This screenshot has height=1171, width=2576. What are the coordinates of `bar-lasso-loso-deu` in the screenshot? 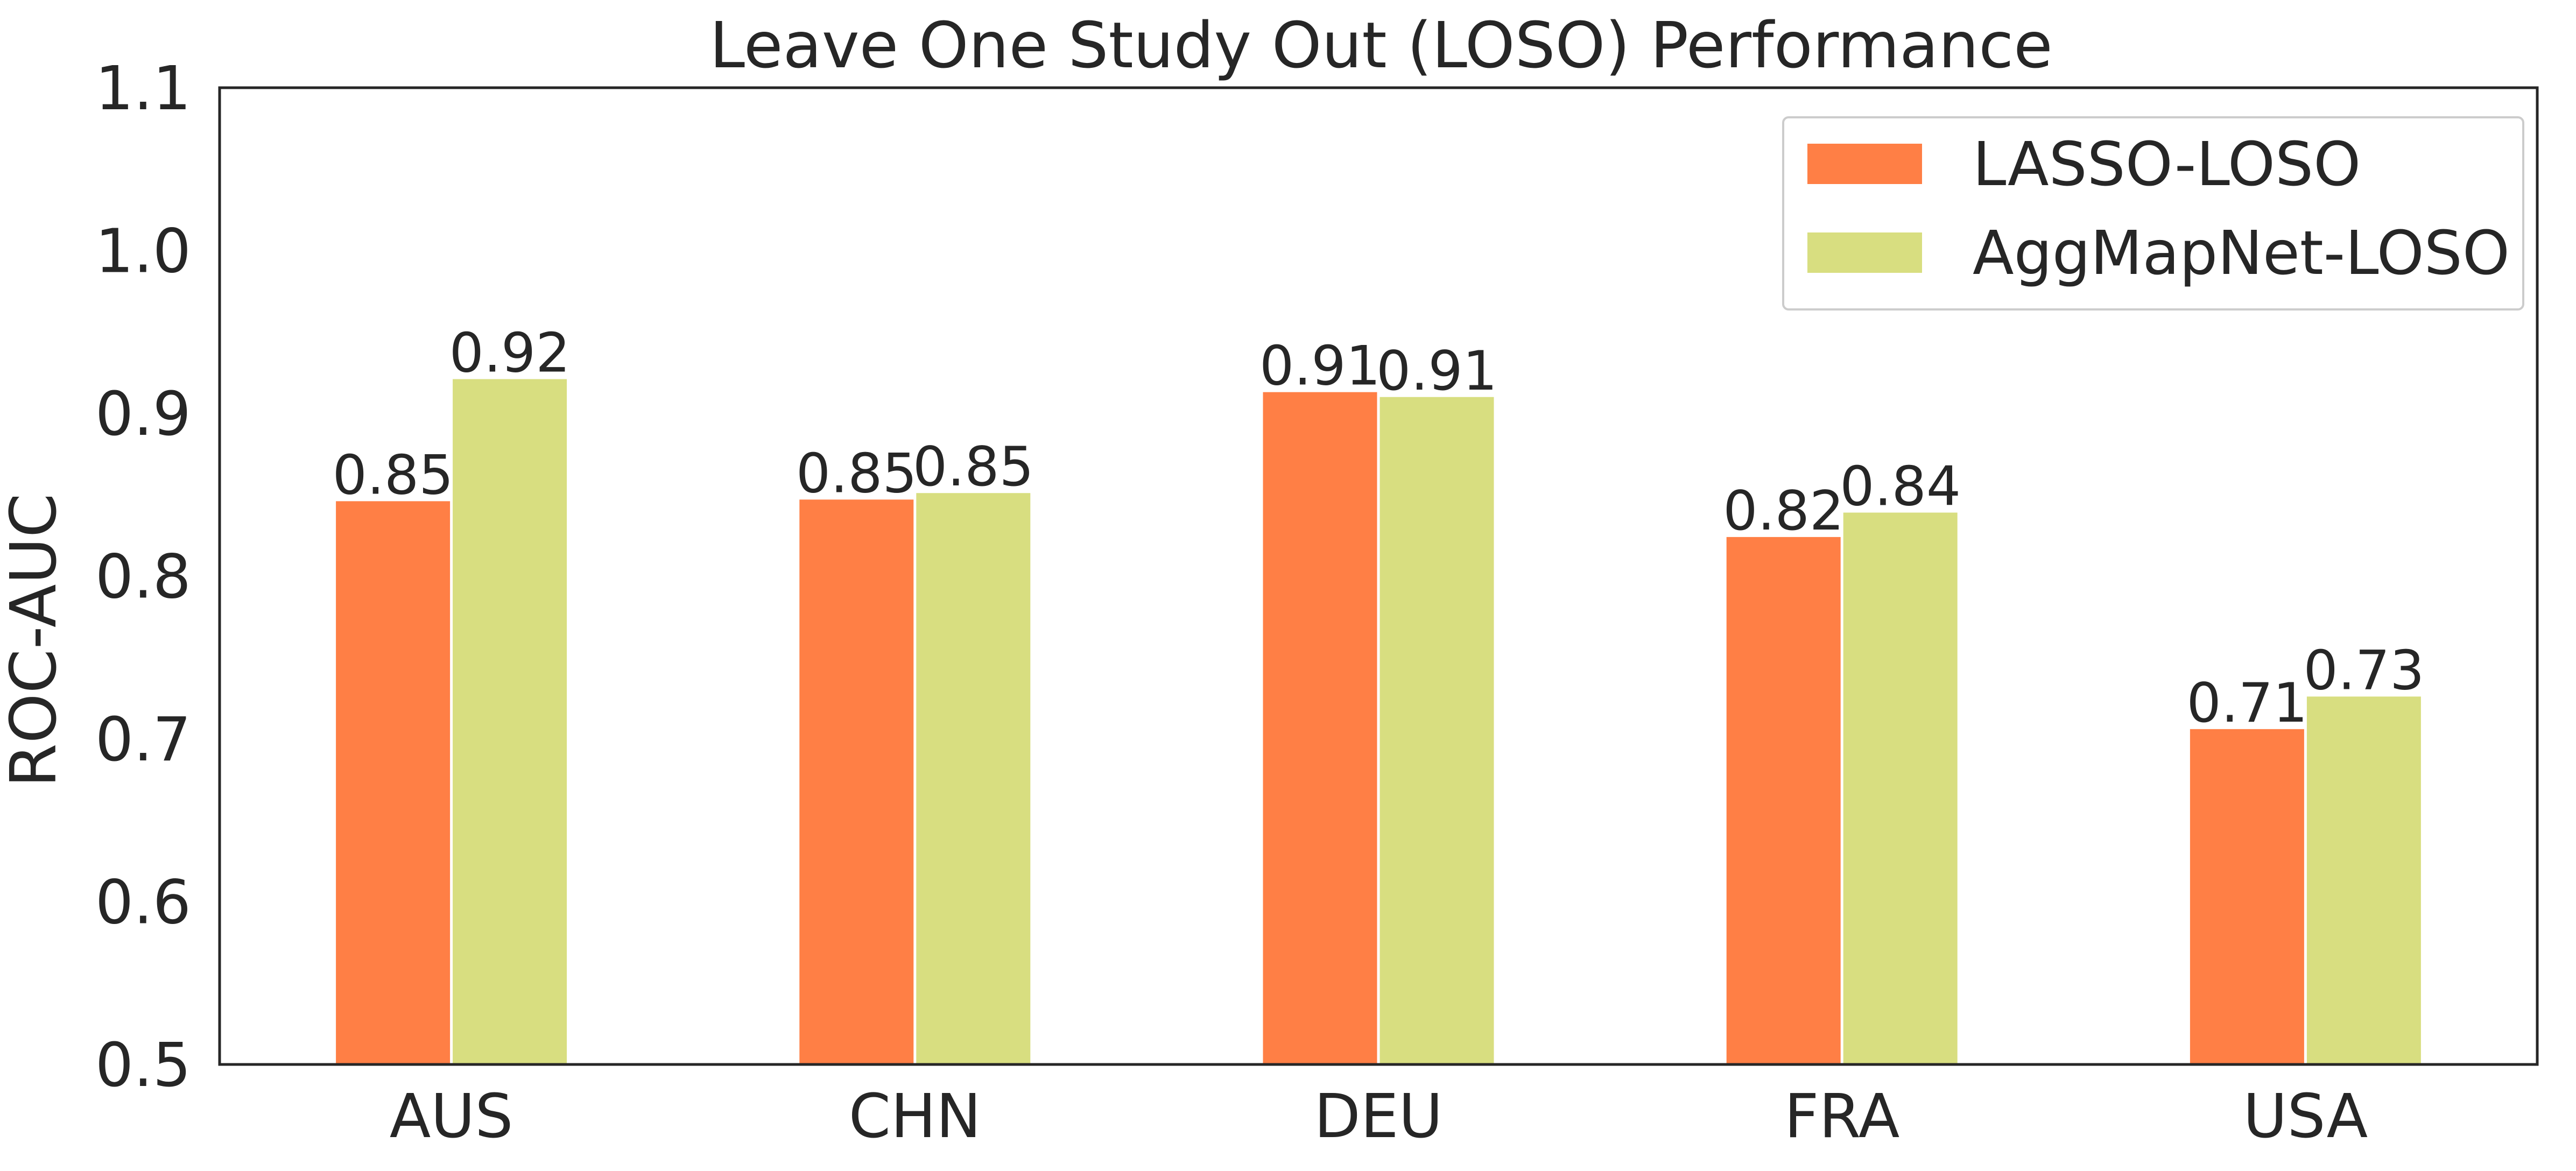 It's located at (1320, 728).